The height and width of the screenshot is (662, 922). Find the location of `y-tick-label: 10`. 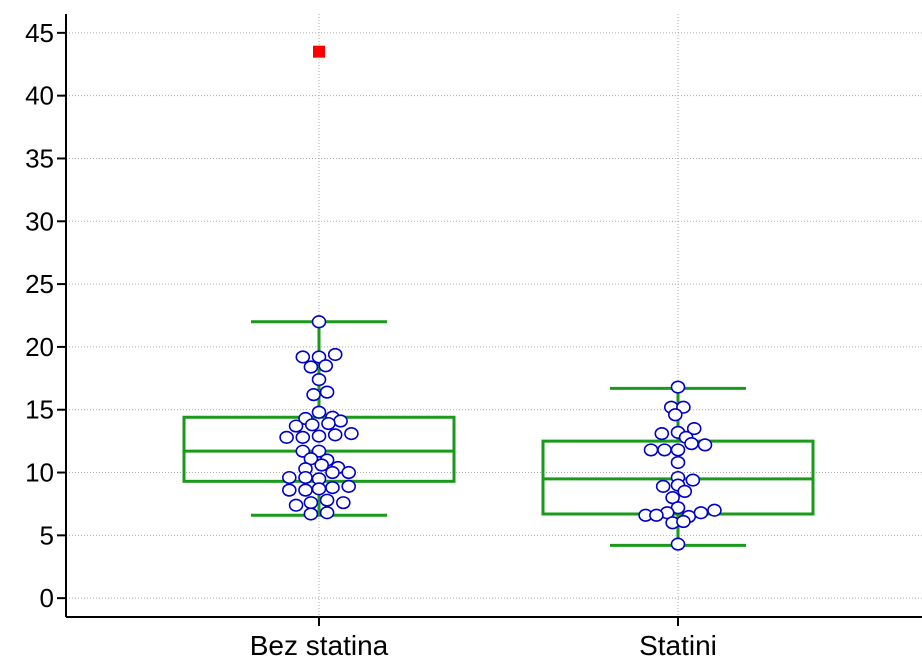

y-tick-label: 10 is located at coordinates (39, 473).